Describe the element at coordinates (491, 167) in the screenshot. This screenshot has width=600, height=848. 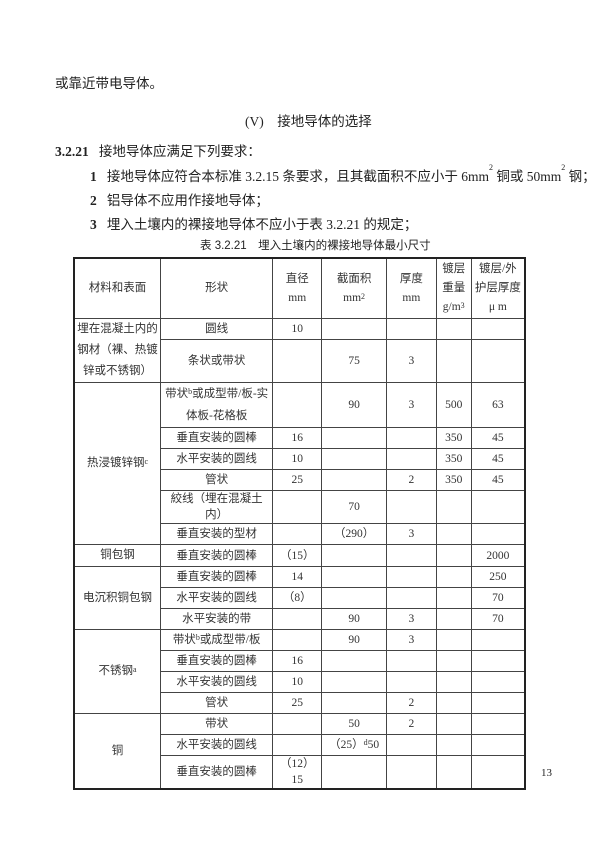
I see `superscript: 2` at that location.